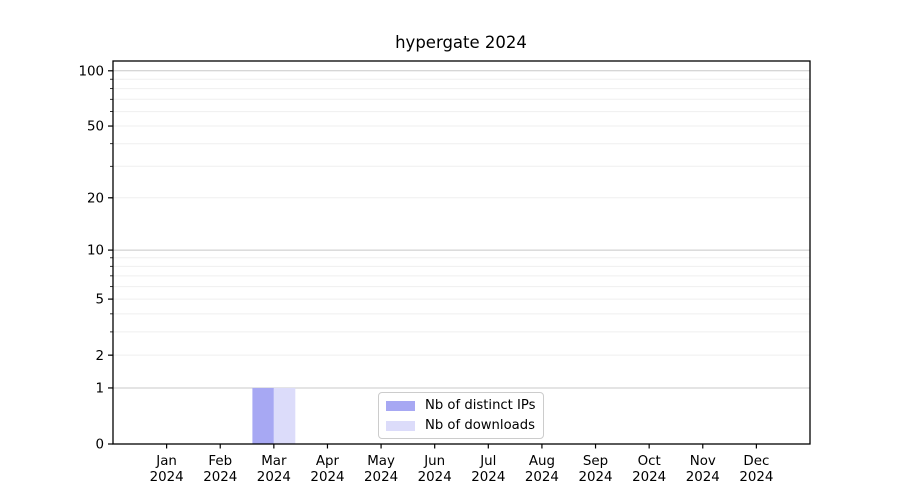 This screenshot has height=500, width=900. Describe the element at coordinates (434, 461) in the screenshot. I see `x-tick-label-month: Jun` at that location.